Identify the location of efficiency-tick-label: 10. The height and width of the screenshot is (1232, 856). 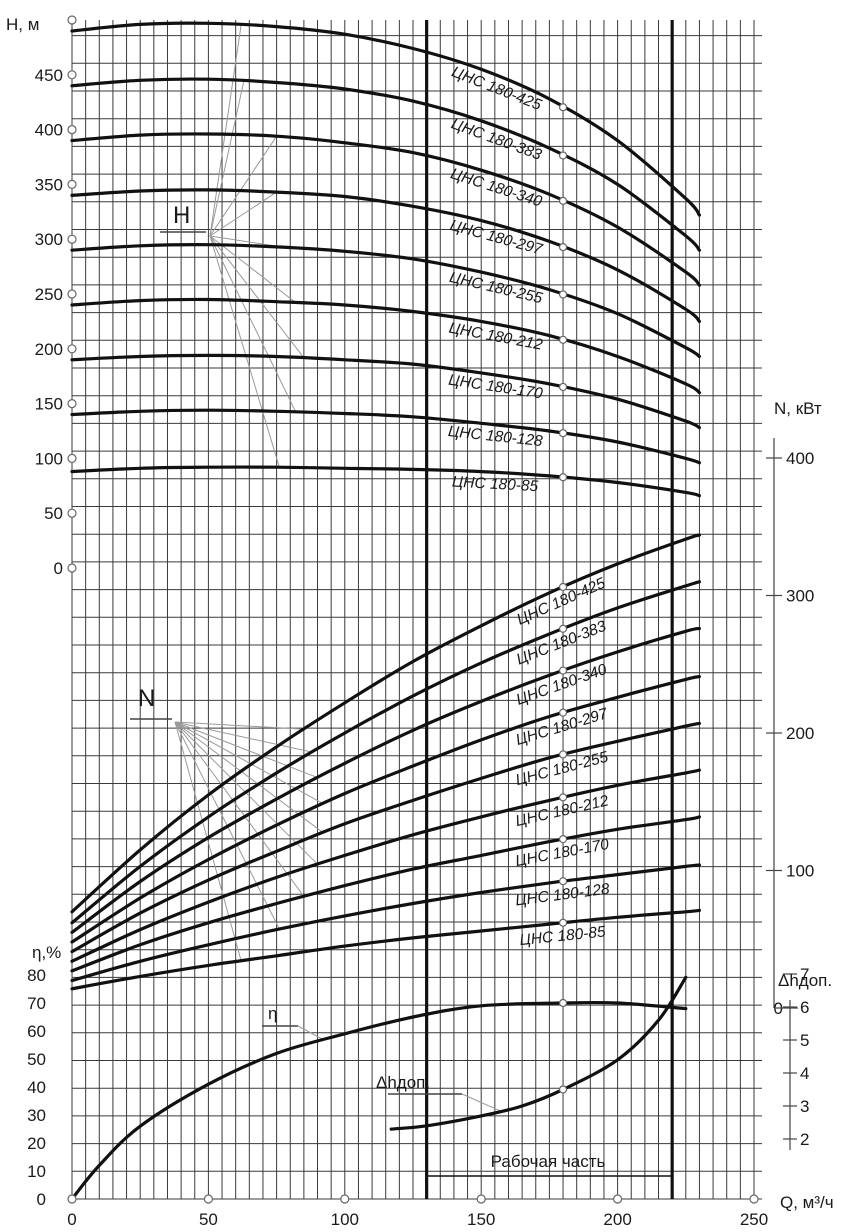
(36, 1171).